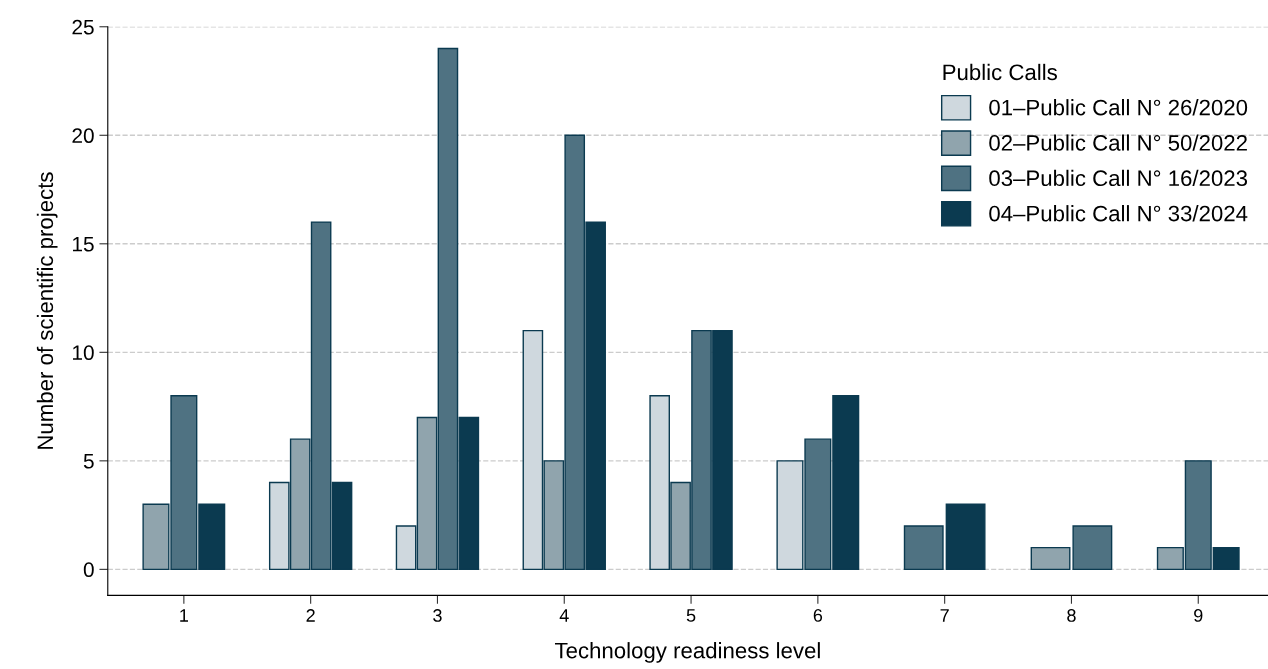 This screenshot has height=669, width=1268. Describe the element at coordinates (83, 244) in the screenshot. I see `y-tick-label: 15` at that location.